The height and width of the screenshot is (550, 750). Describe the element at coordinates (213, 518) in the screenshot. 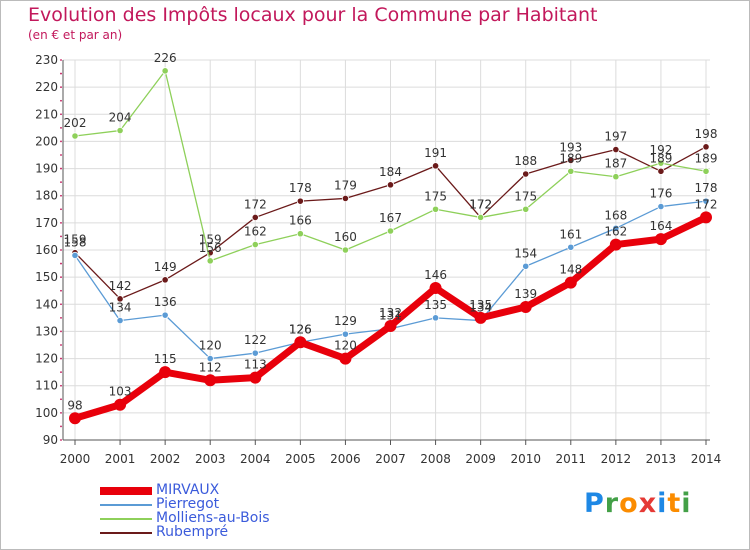

I see `legend-label-molliens-au-bois: Molliens-au-Bois` at that location.